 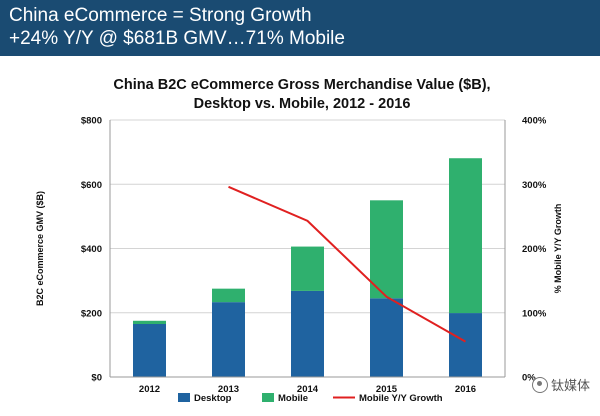 I want to click on y-axis-title: B2C eCommerce GMV ($B), so click(x=40, y=248).